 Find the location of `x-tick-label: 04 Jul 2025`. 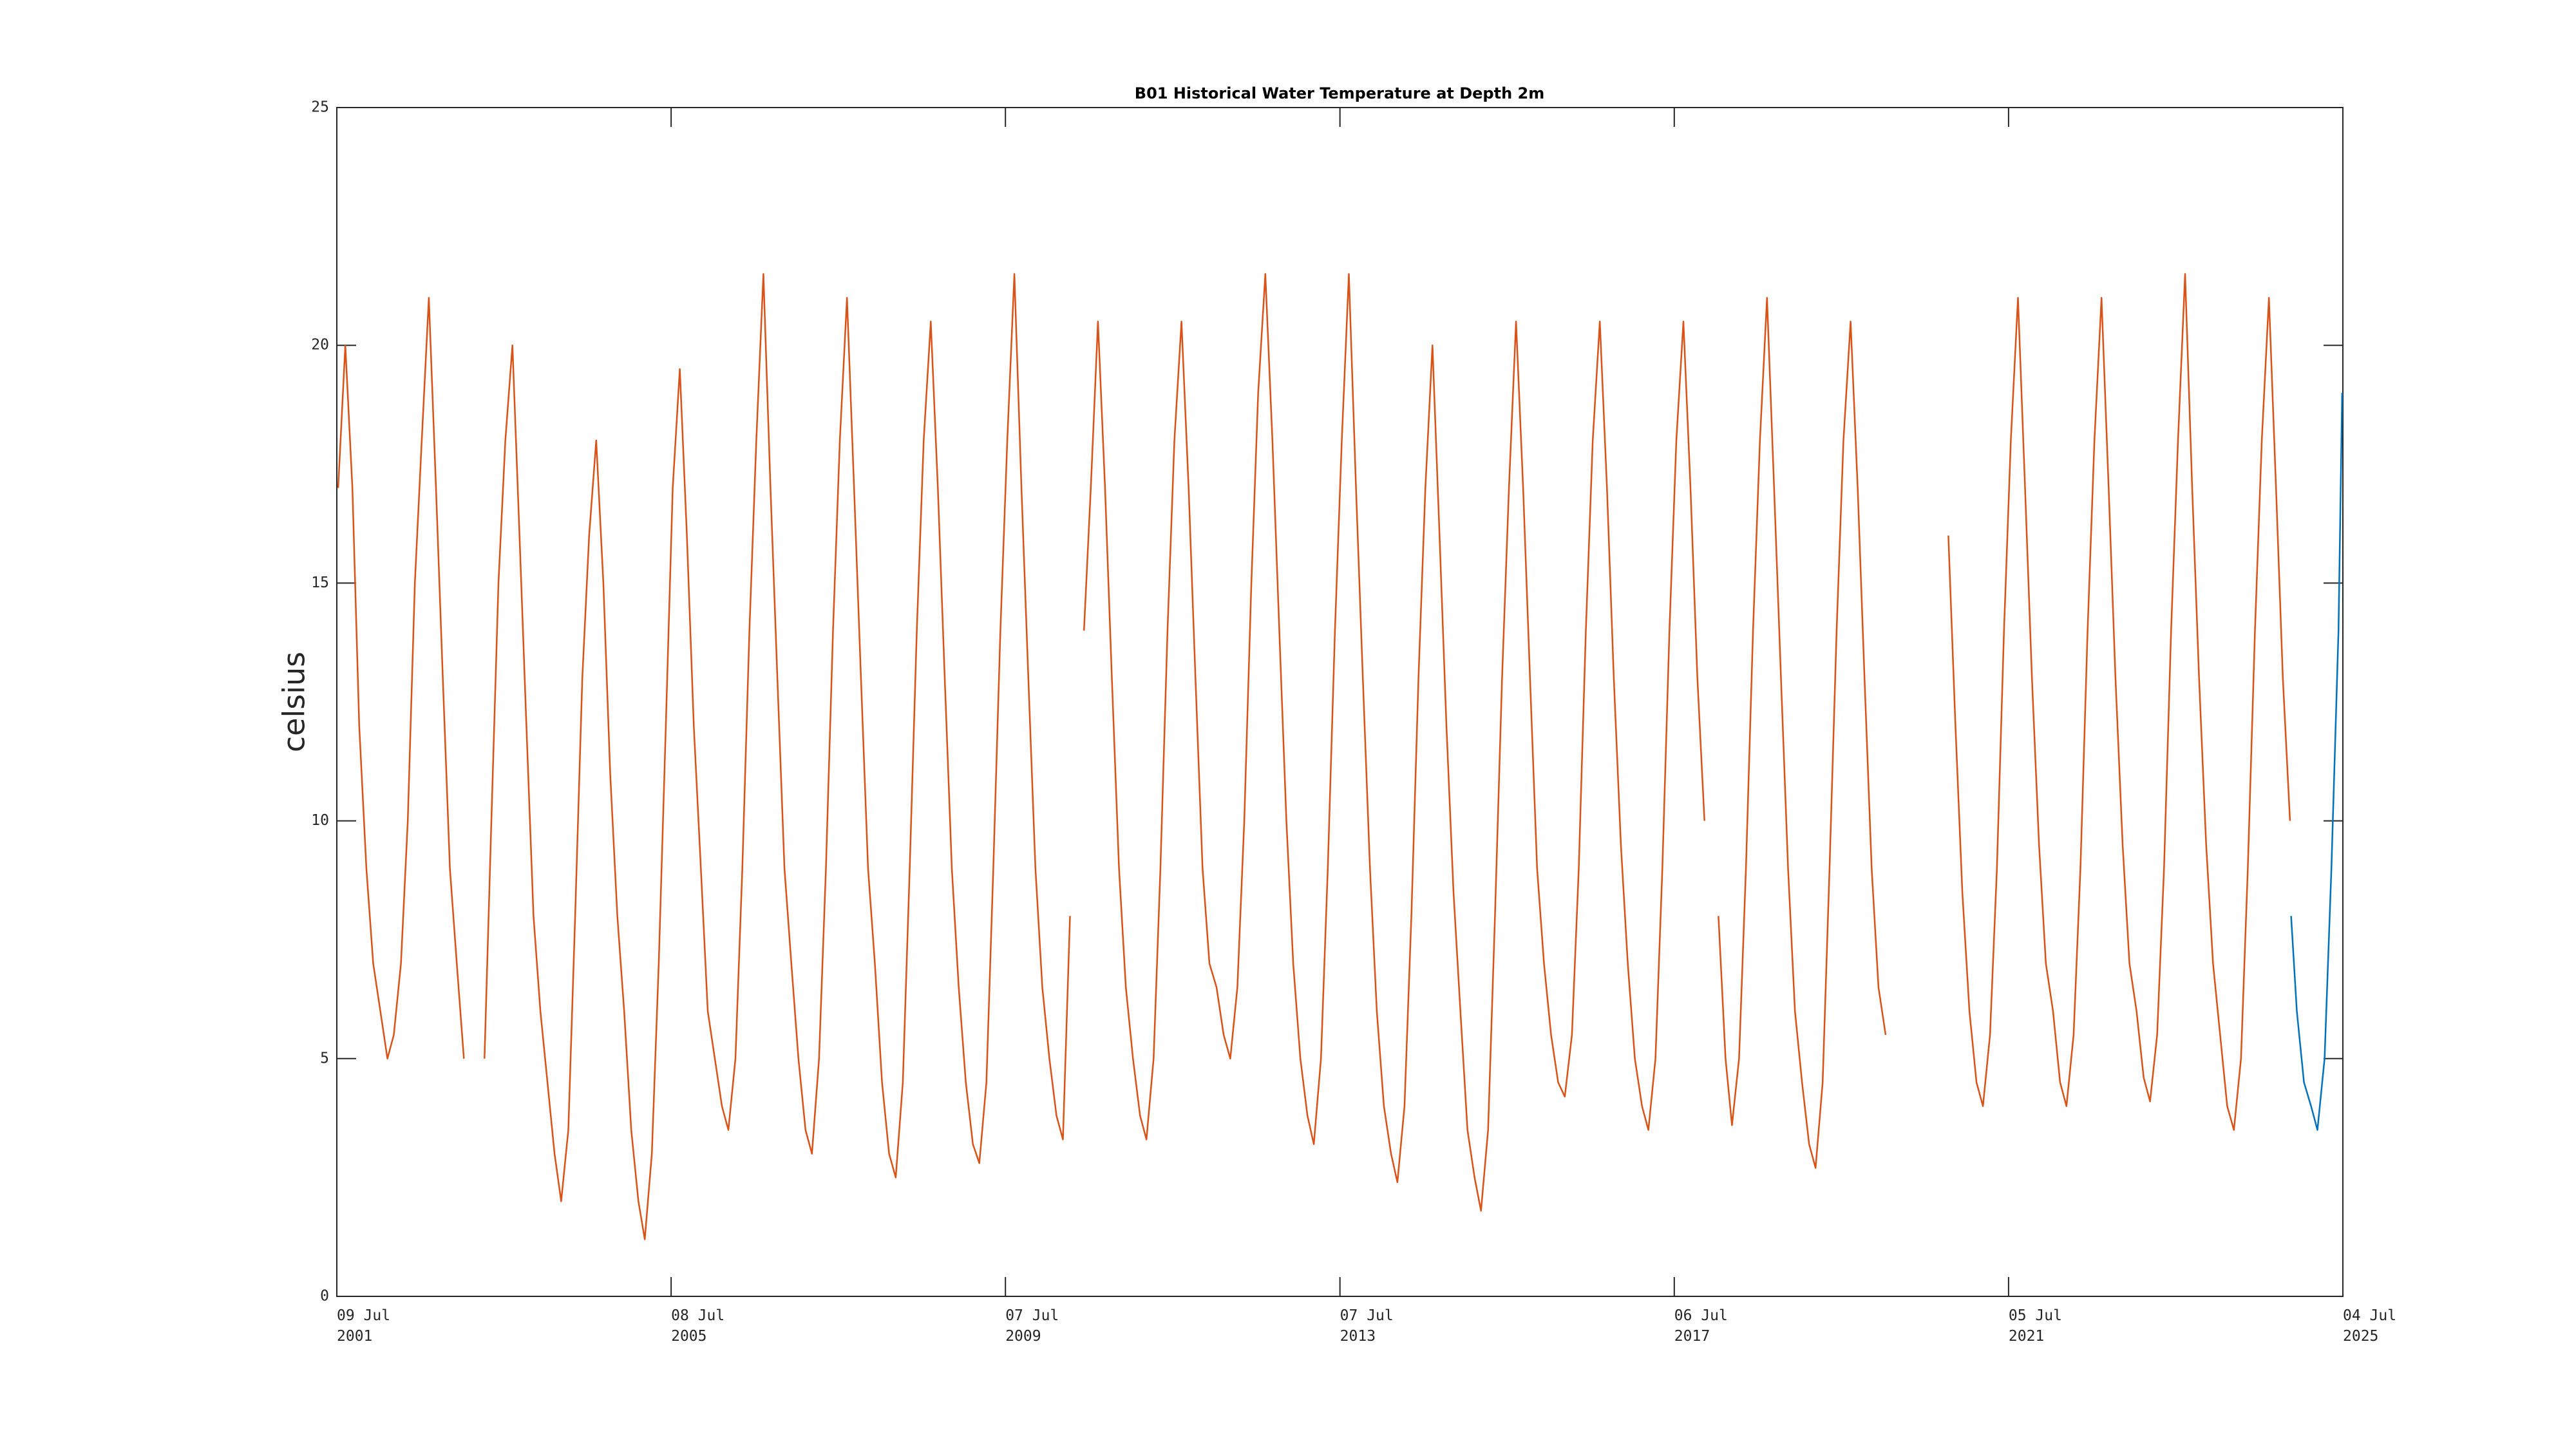

x-tick-label: 04 Jul 2025 is located at coordinates (2369, 1326).